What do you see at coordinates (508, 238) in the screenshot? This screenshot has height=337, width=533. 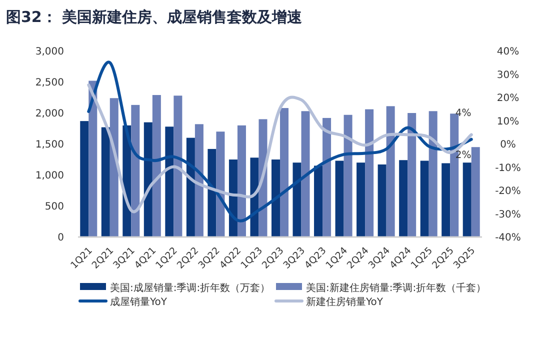 I see `y2-tick-label: -40%` at bounding box center [508, 238].